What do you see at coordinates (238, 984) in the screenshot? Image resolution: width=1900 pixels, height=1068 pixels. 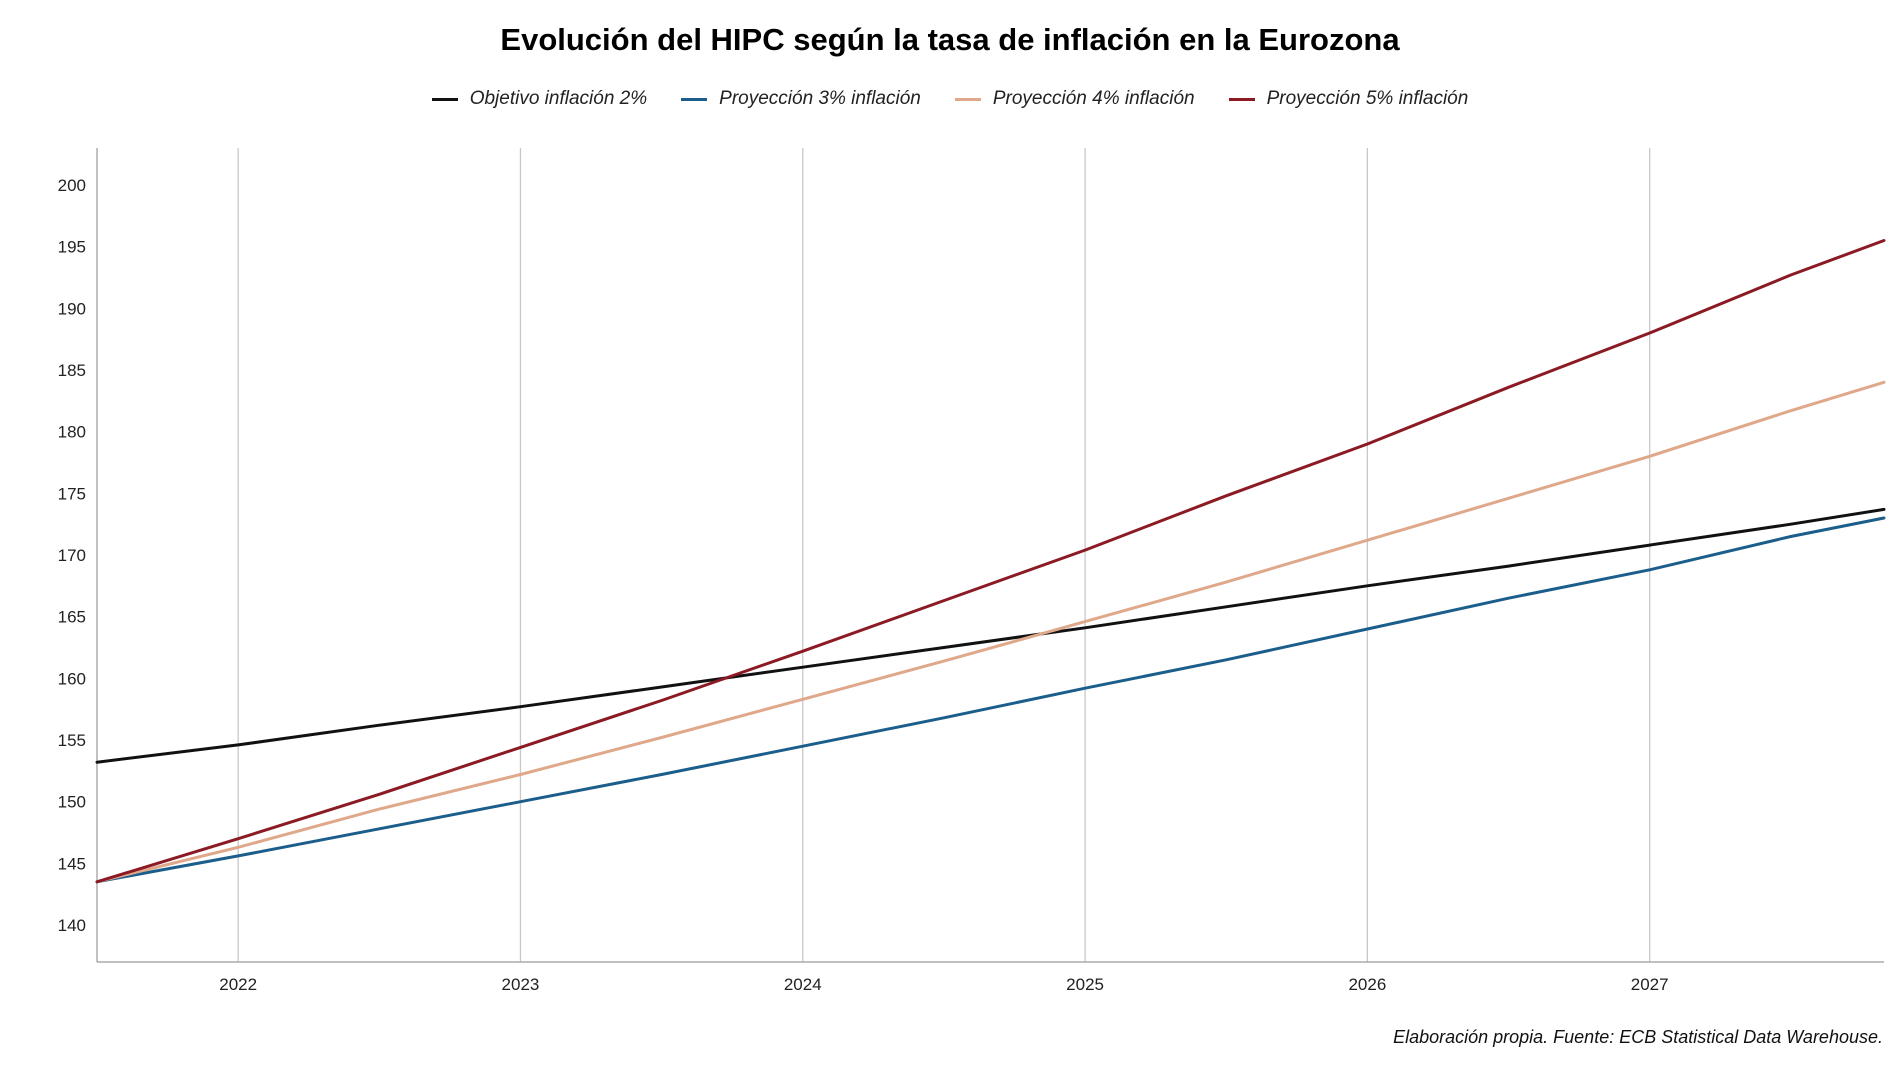 I see `x-tick-label: 2022` at bounding box center [238, 984].